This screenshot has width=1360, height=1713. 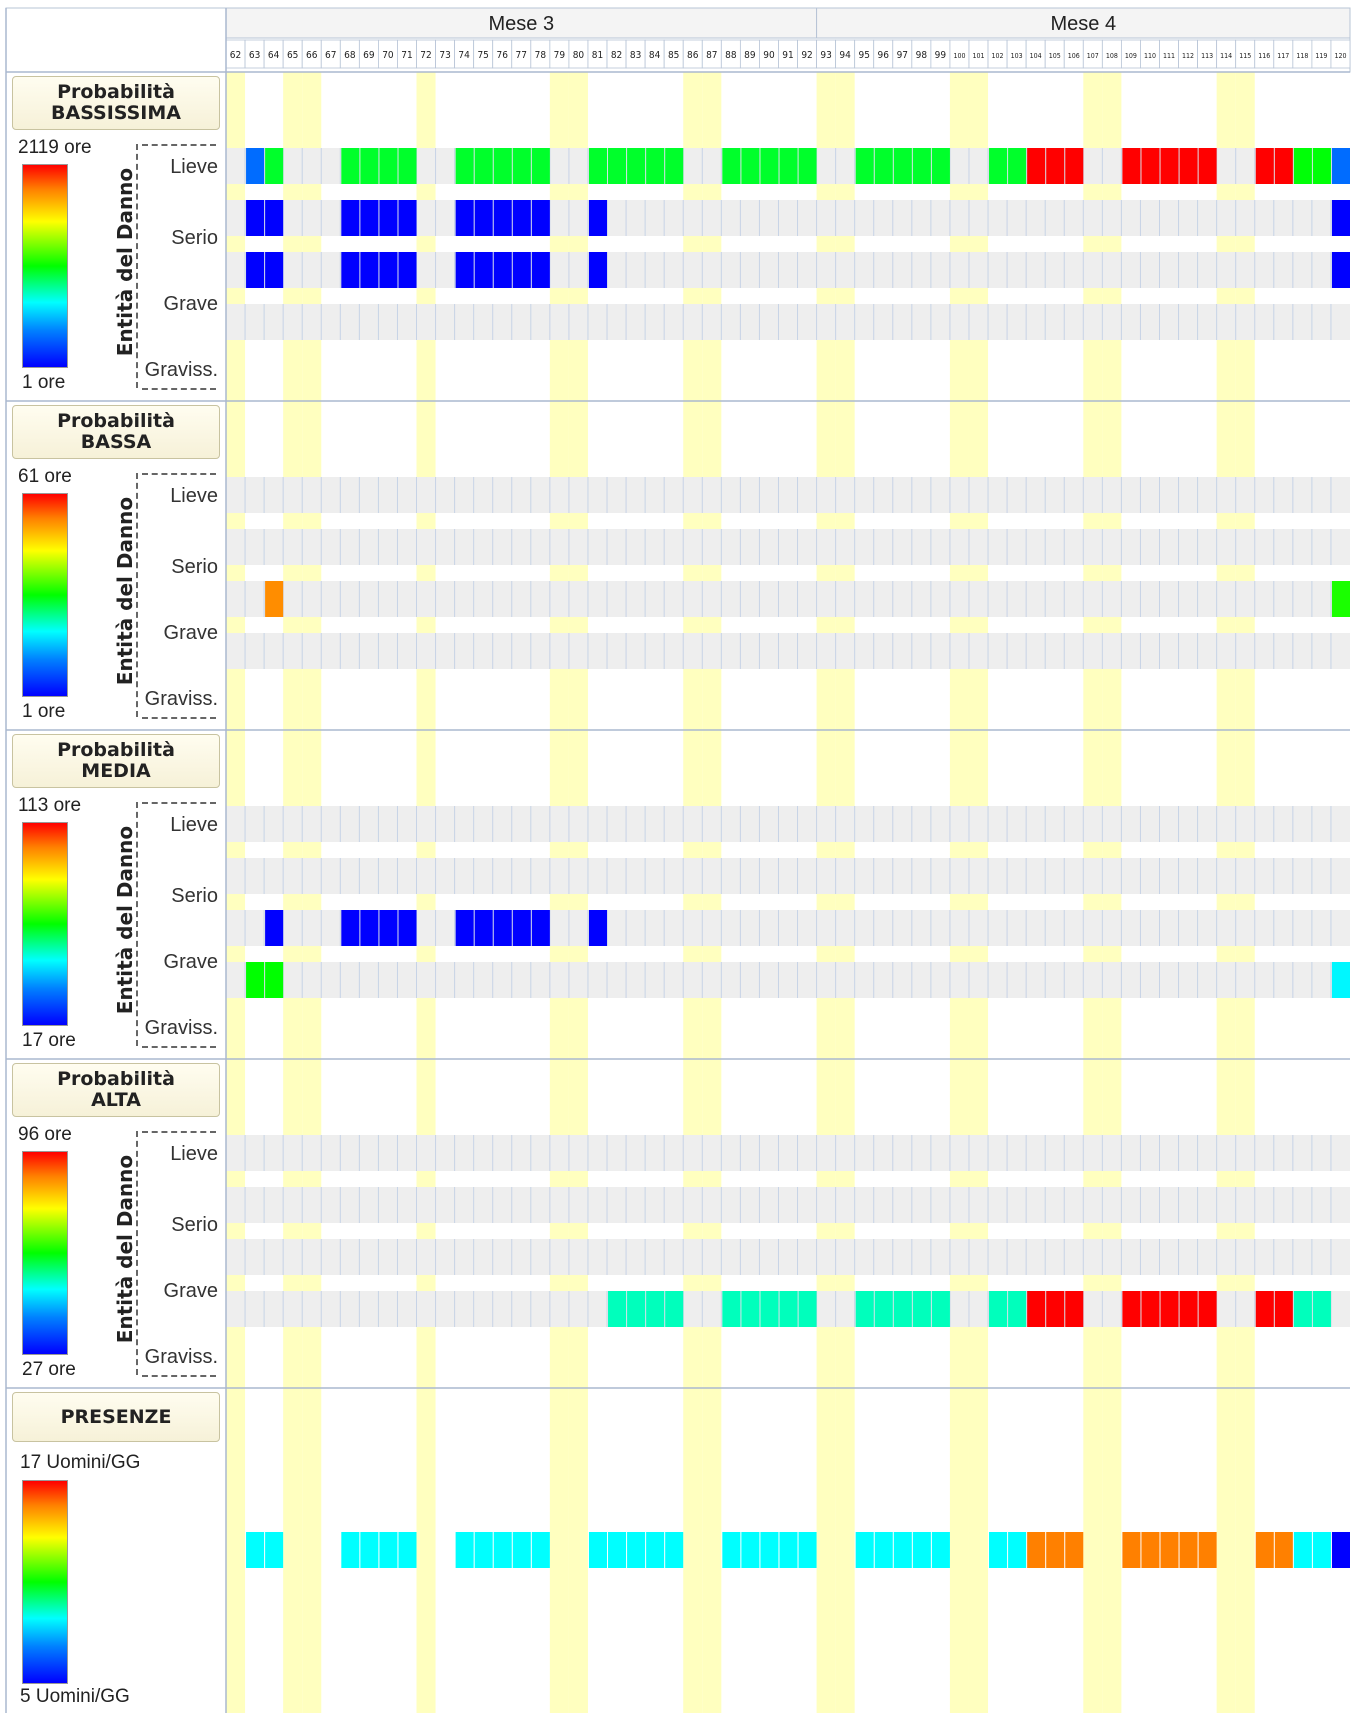 I want to click on day-tick-label: 105, so click(x=1055, y=56).